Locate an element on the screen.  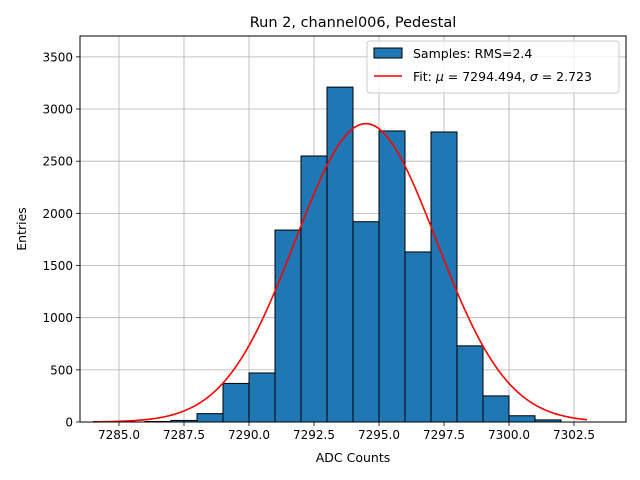
x-axis-label: ADC Counts is located at coordinates (353, 457).